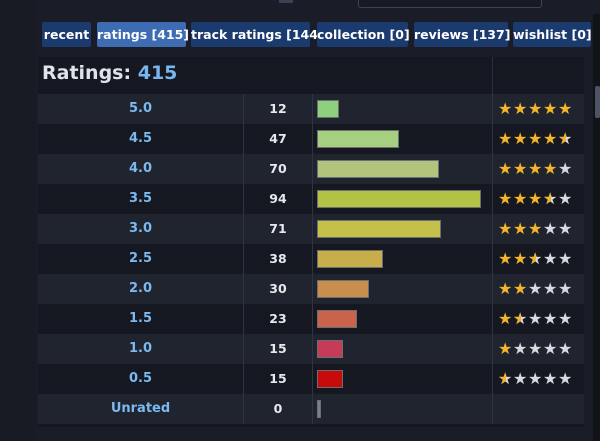 The height and width of the screenshot is (441, 600). I want to click on rating-count: 70, so click(278, 168).